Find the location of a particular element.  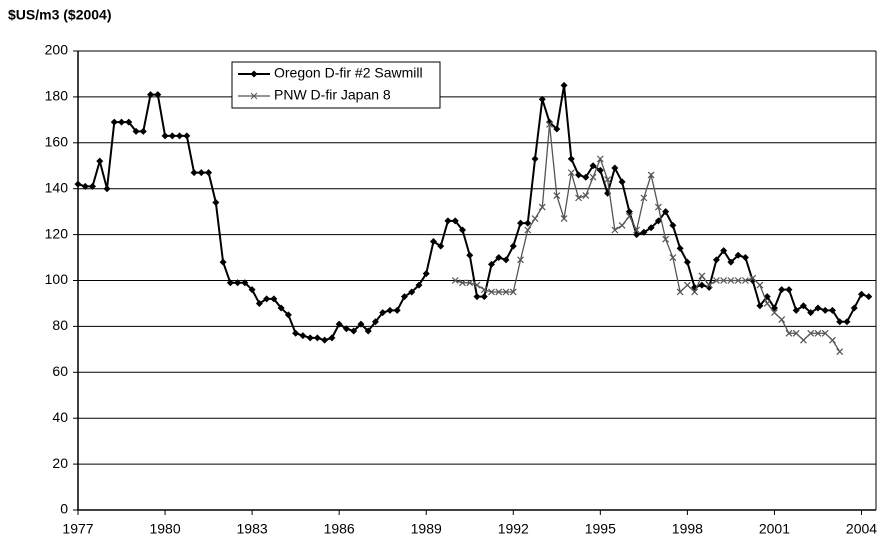

y-tick-label: 180 is located at coordinates (57, 96).